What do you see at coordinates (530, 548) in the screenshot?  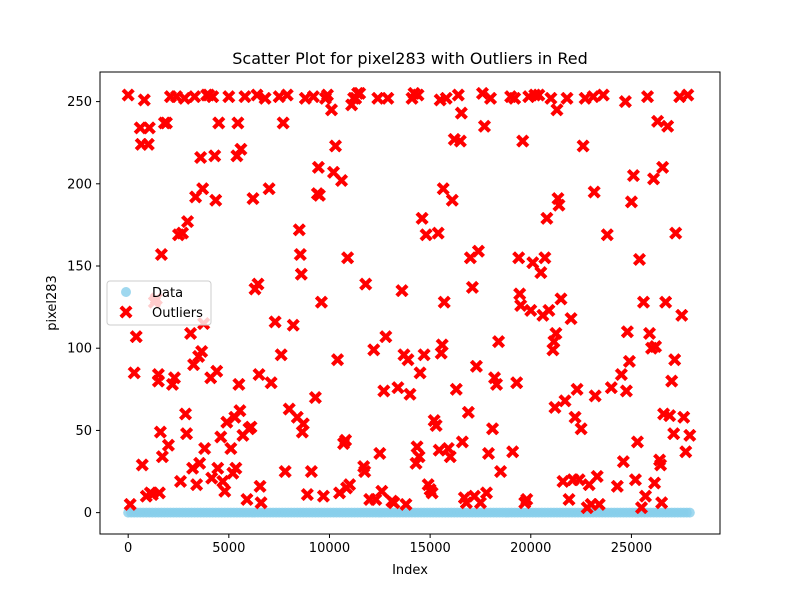 I see `x-tick-label: 20000` at bounding box center [530, 548].